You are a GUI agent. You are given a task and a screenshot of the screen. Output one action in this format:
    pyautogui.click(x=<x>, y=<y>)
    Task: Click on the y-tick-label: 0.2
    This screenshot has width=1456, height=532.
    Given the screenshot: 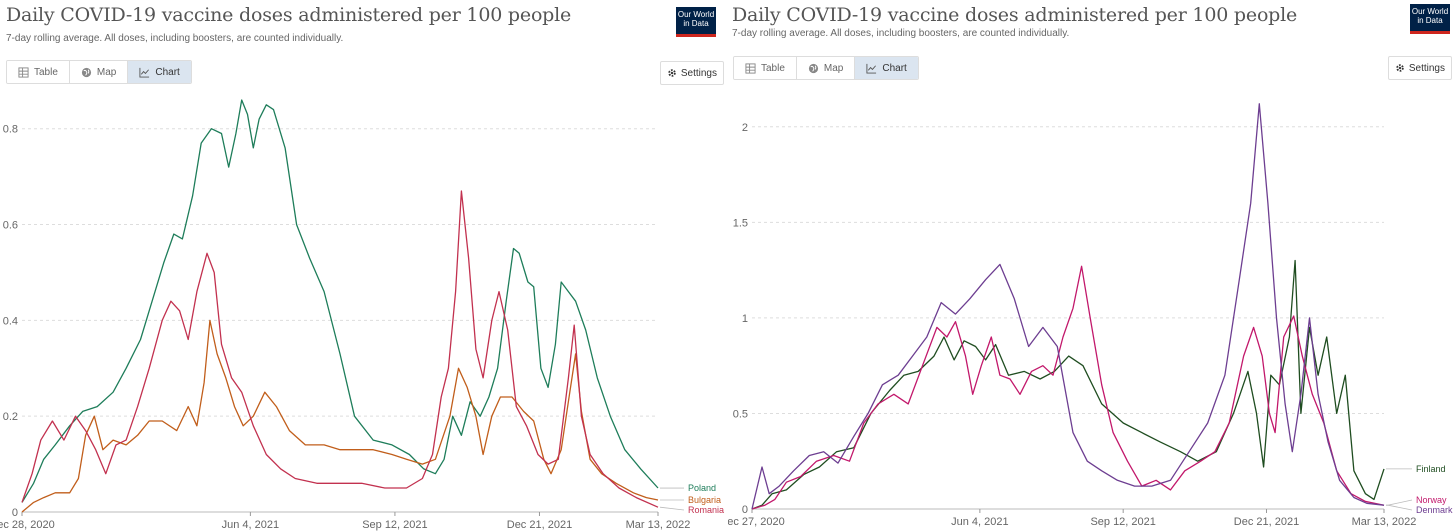 What is the action you would take?
    pyautogui.click(x=10, y=417)
    